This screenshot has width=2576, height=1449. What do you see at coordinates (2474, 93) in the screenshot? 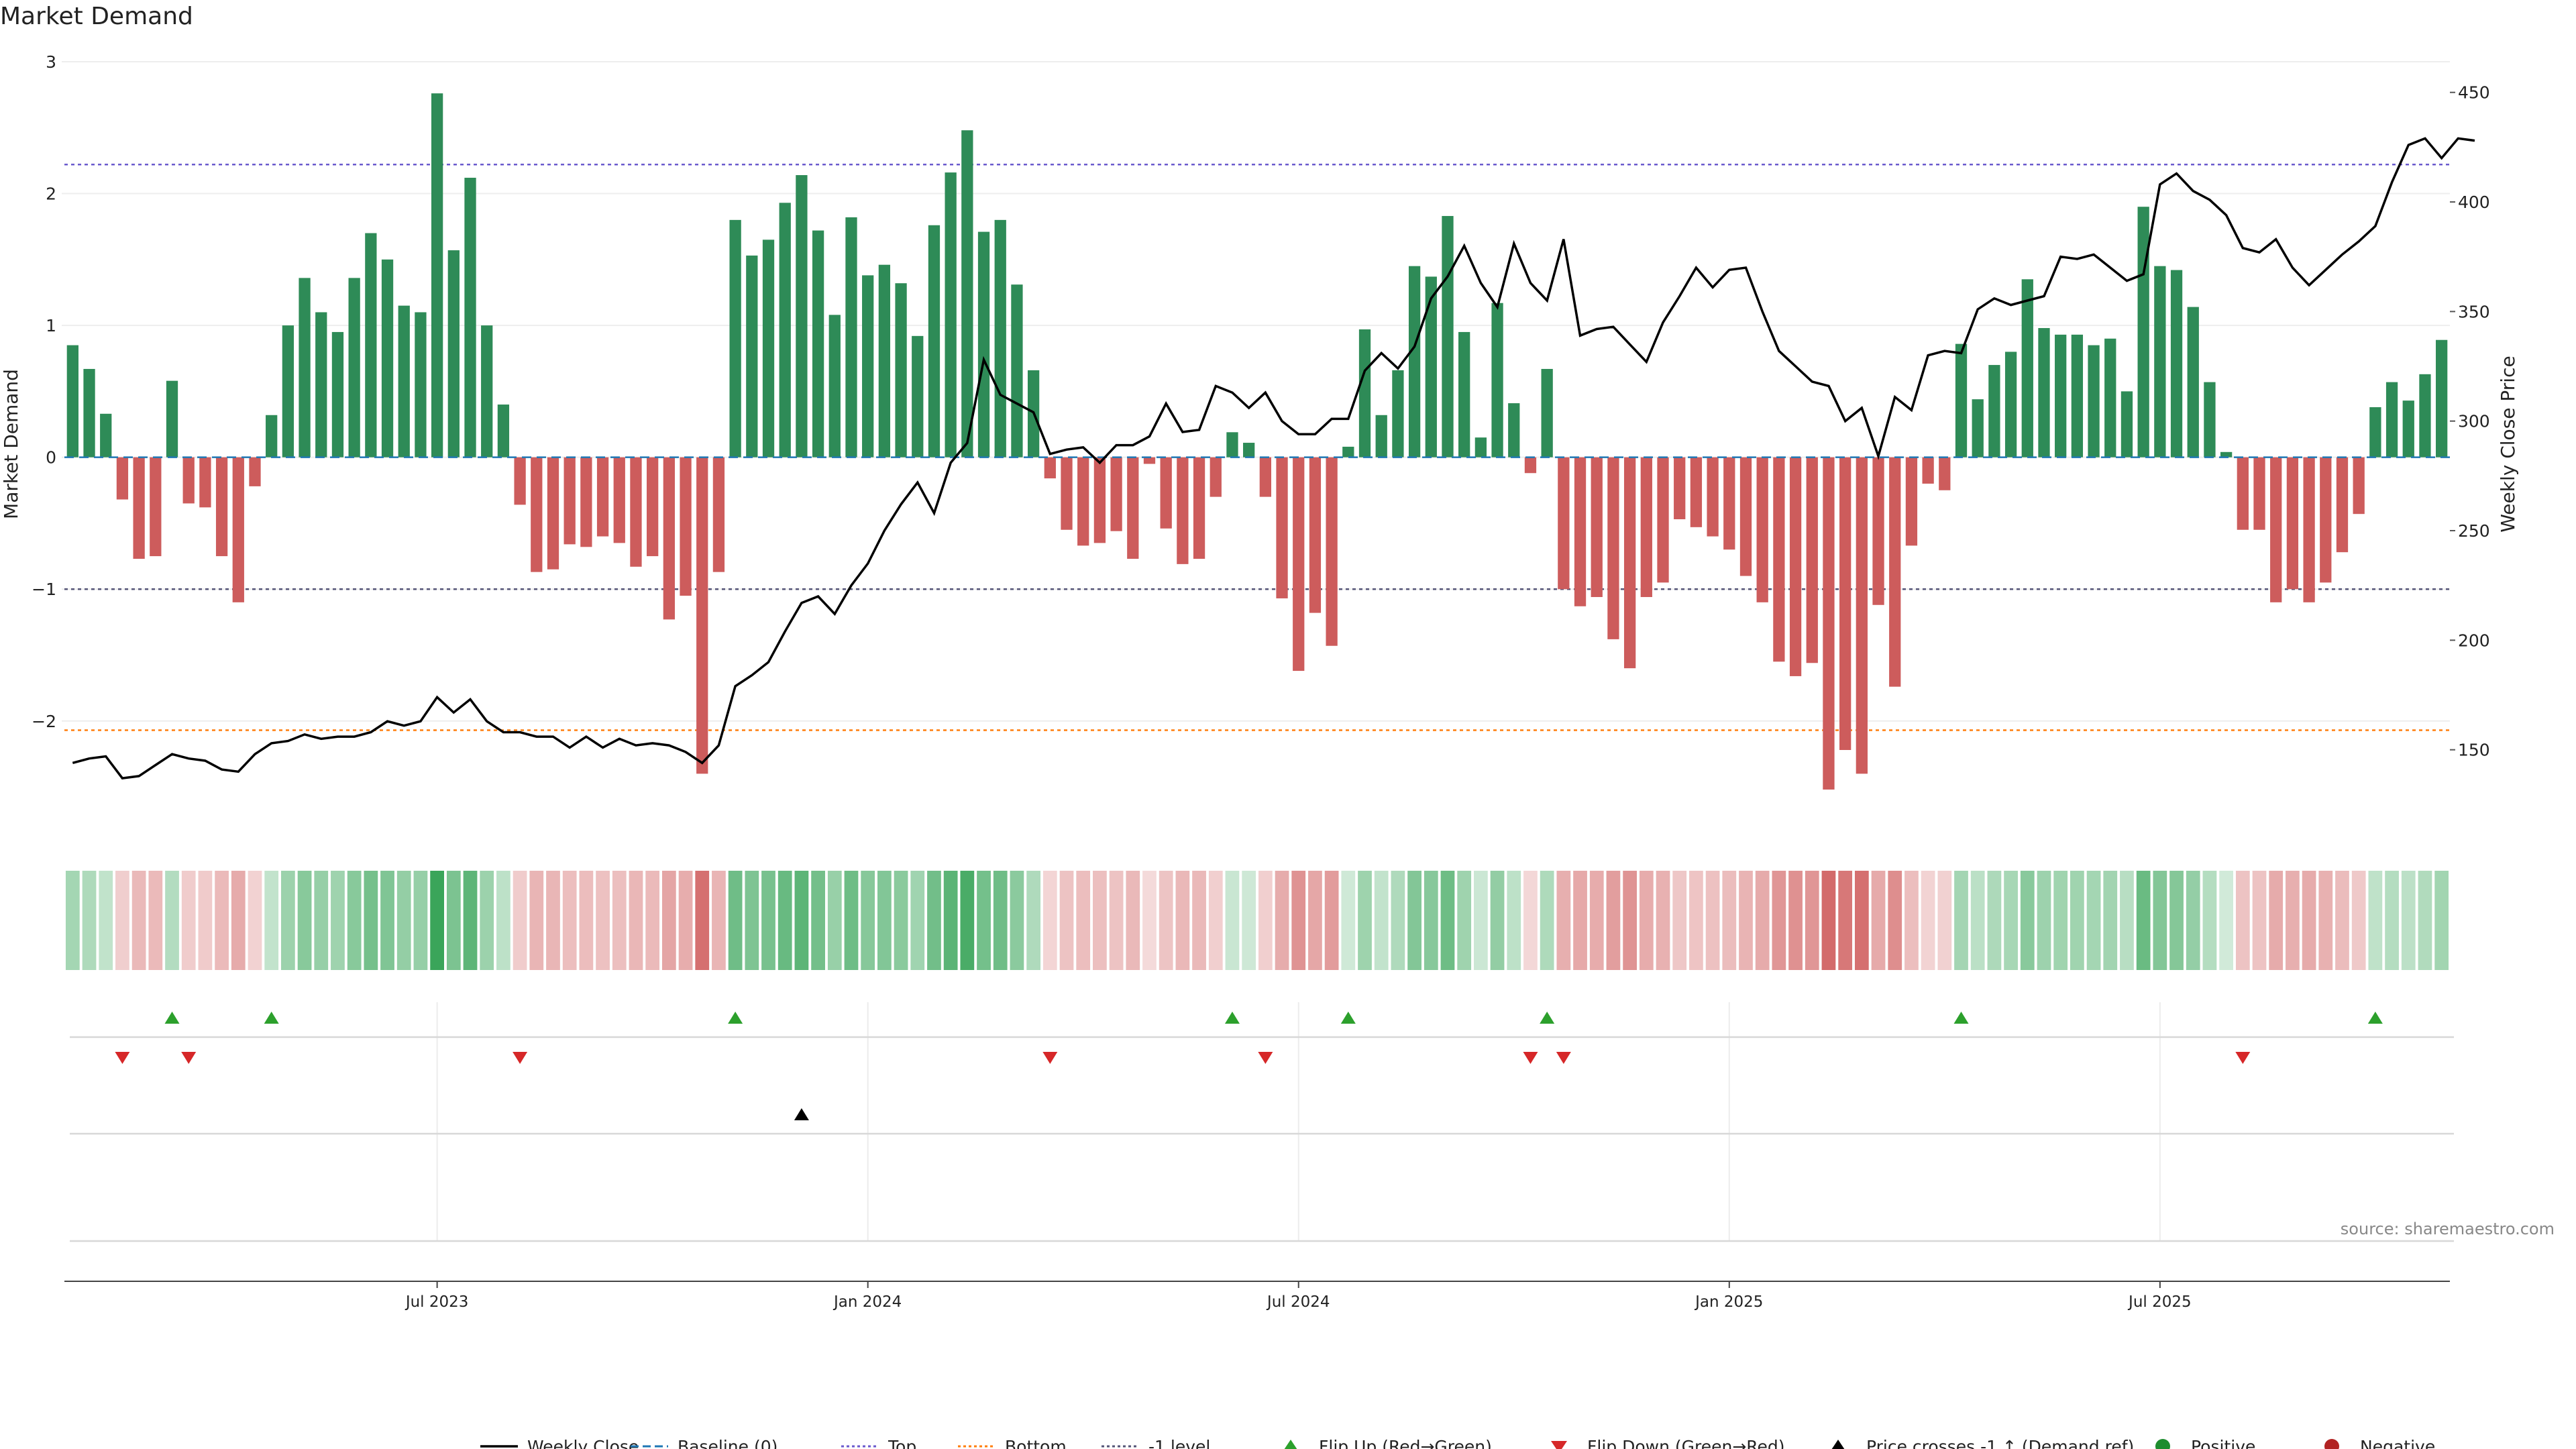
I see `right-tick-label: 450` at bounding box center [2474, 93].